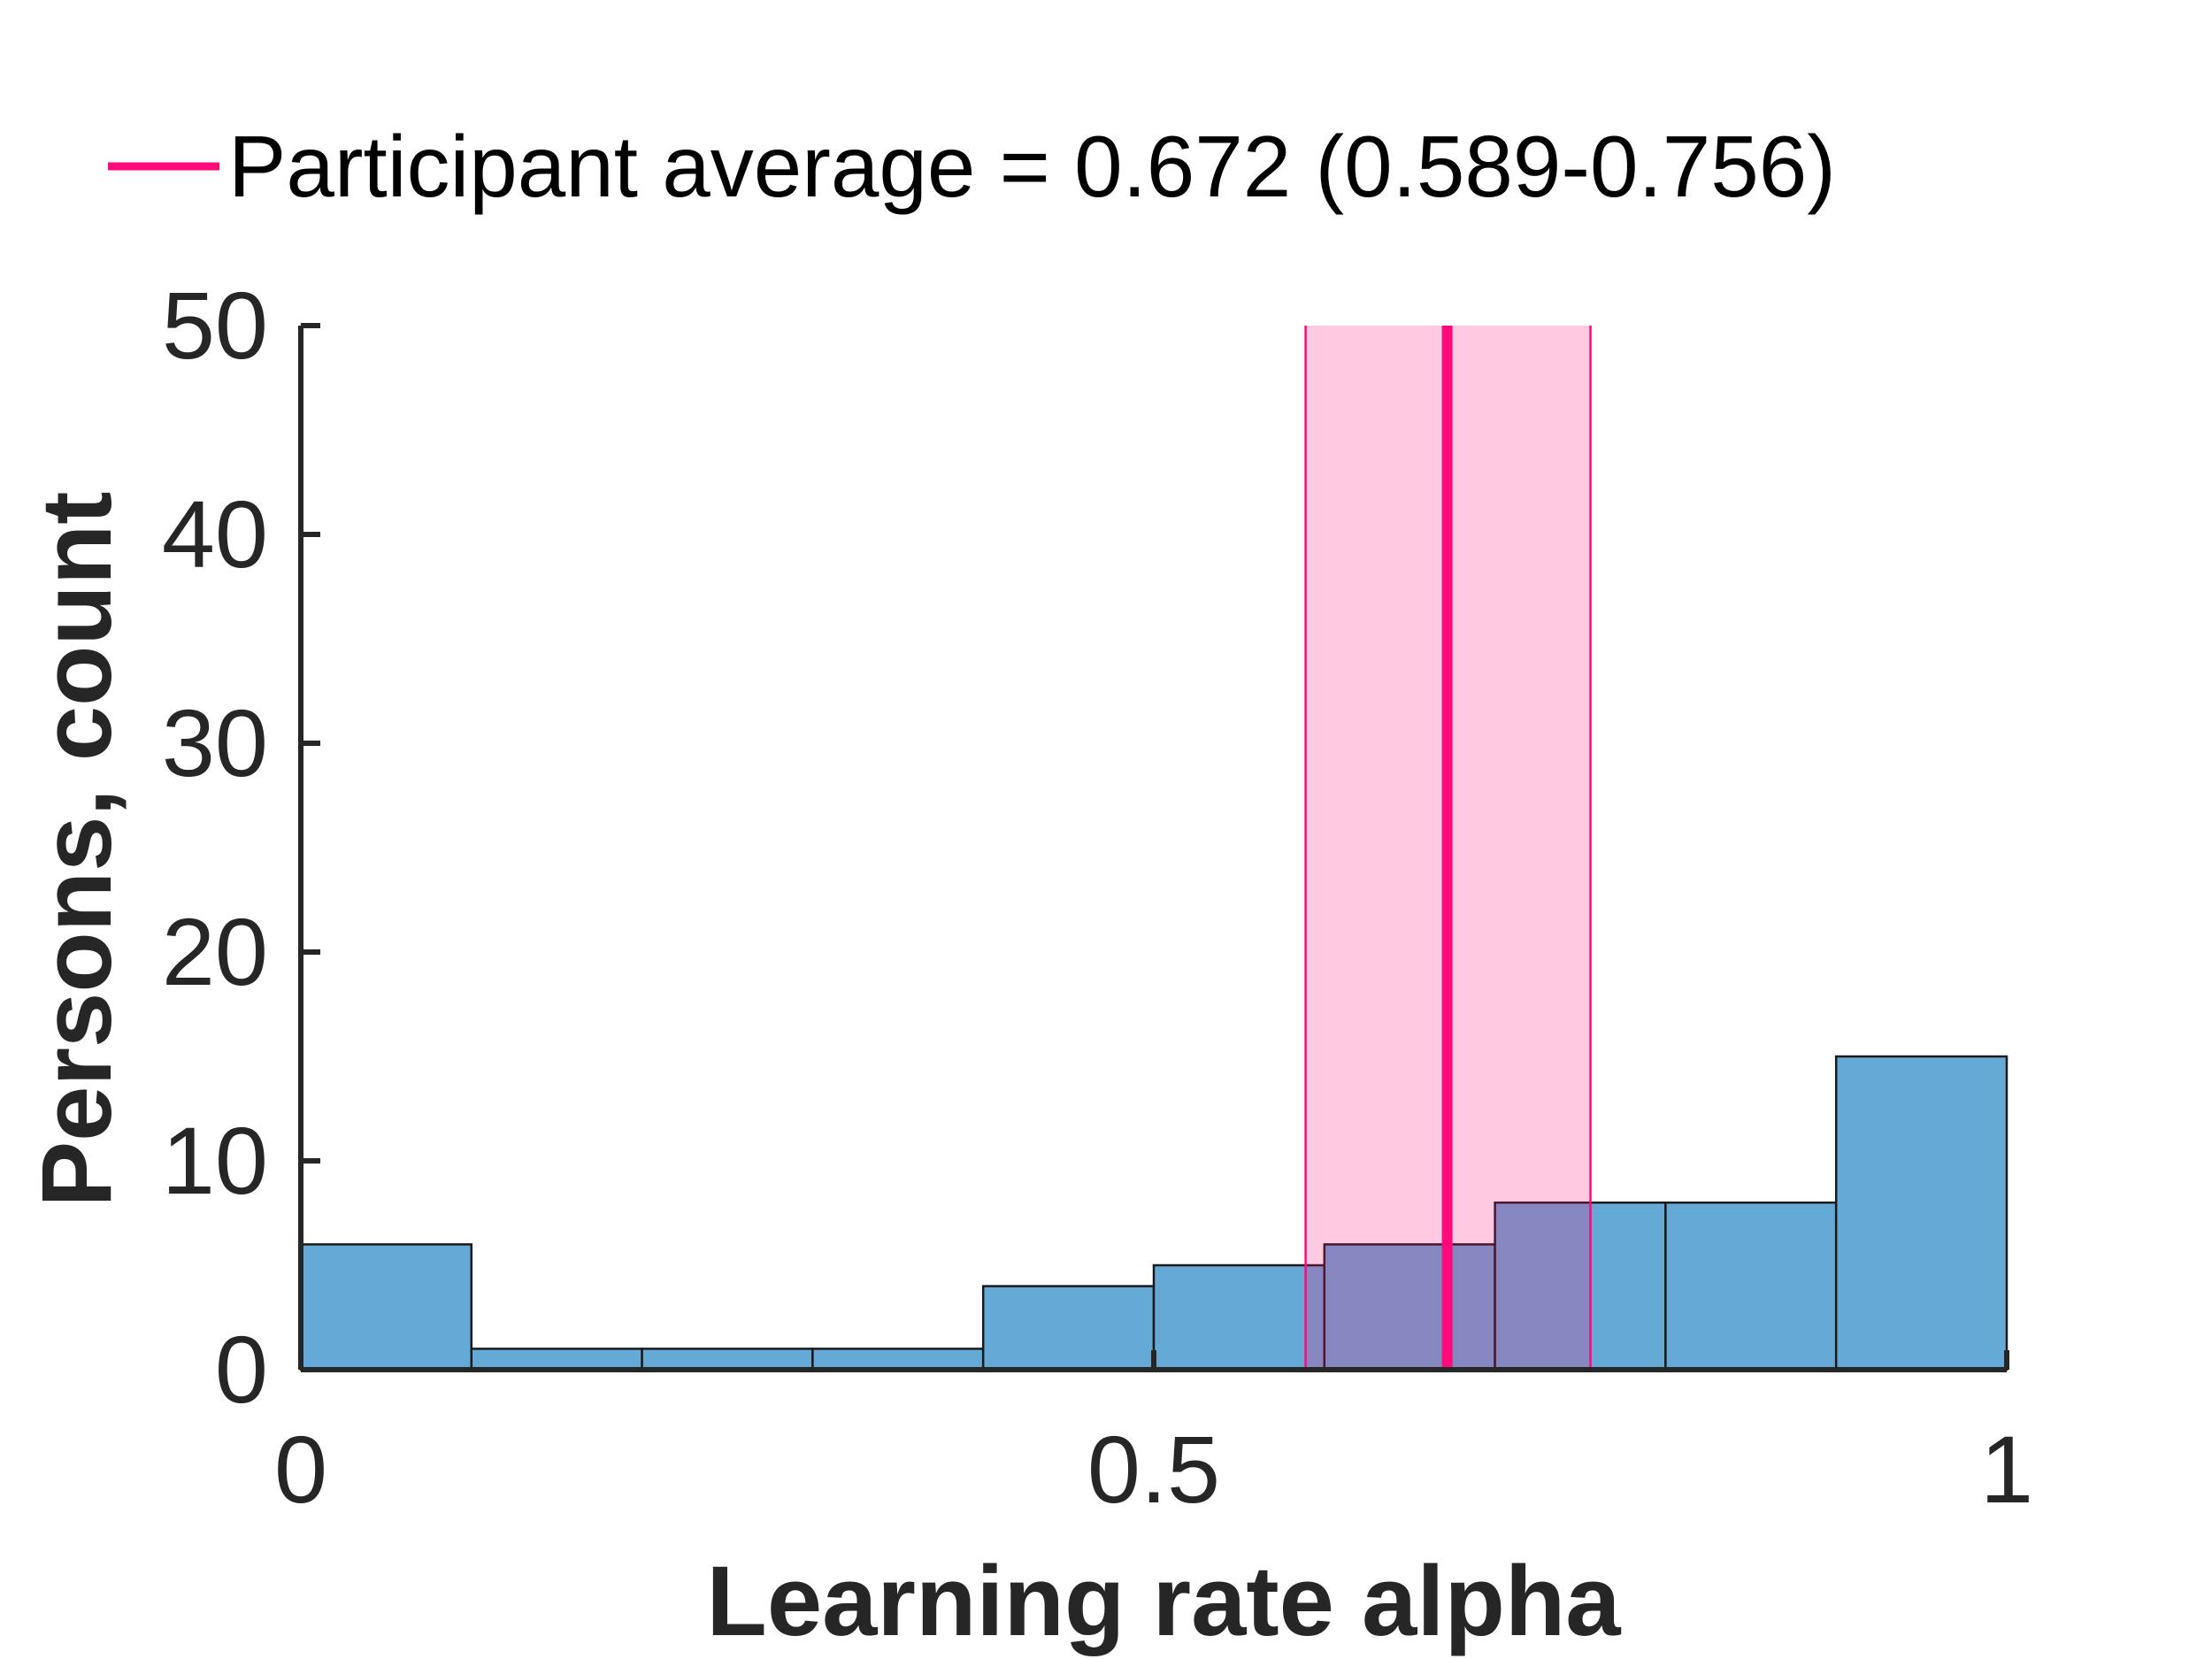  What do you see at coordinates (1163, 1601) in the screenshot?
I see `x-axis-title: Learning rate alpha` at bounding box center [1163, 1601].